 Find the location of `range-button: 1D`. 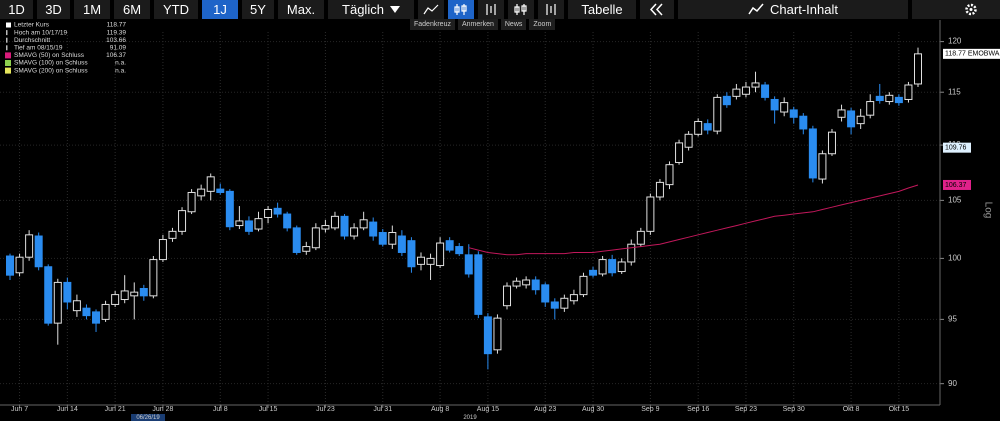

range-button: 1D is located at coordinates (16, 9).